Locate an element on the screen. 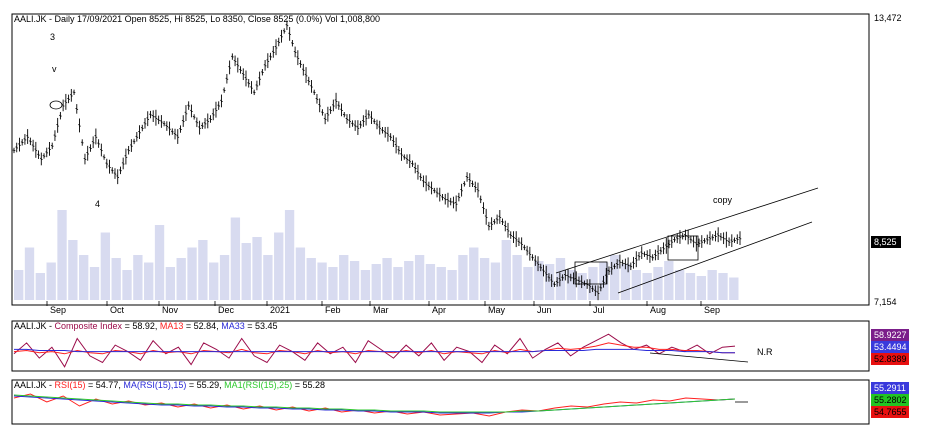 The height and width of the screenshot is (432, 934). composite-badge-2: 53.4494 is located at coordinates (890, 347).